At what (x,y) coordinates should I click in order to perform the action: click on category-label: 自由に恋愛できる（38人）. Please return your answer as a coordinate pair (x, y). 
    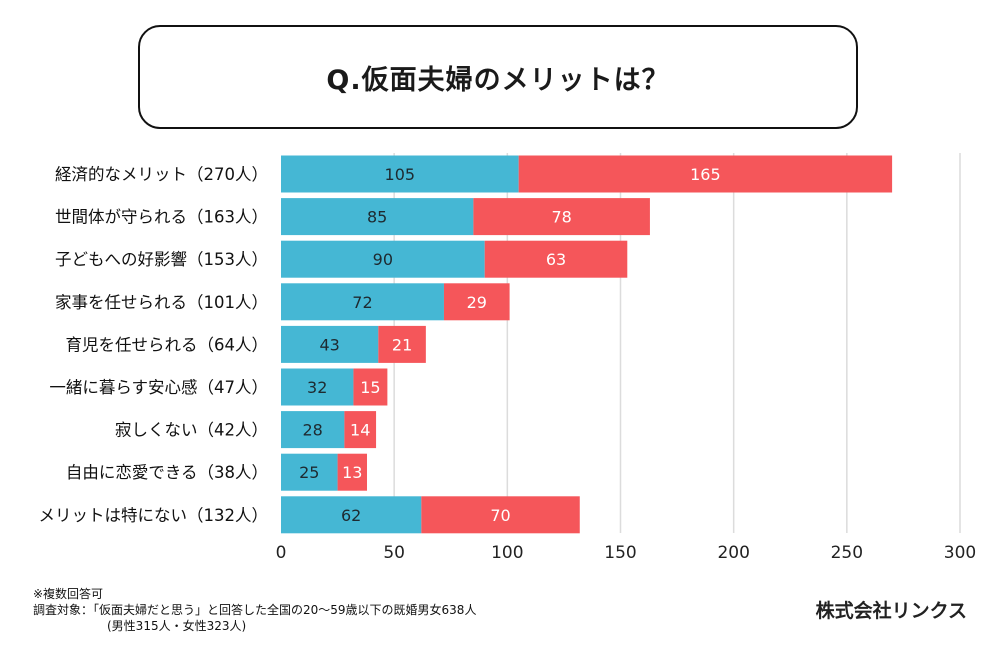
    Looking at the image, I should click on (167, 472).